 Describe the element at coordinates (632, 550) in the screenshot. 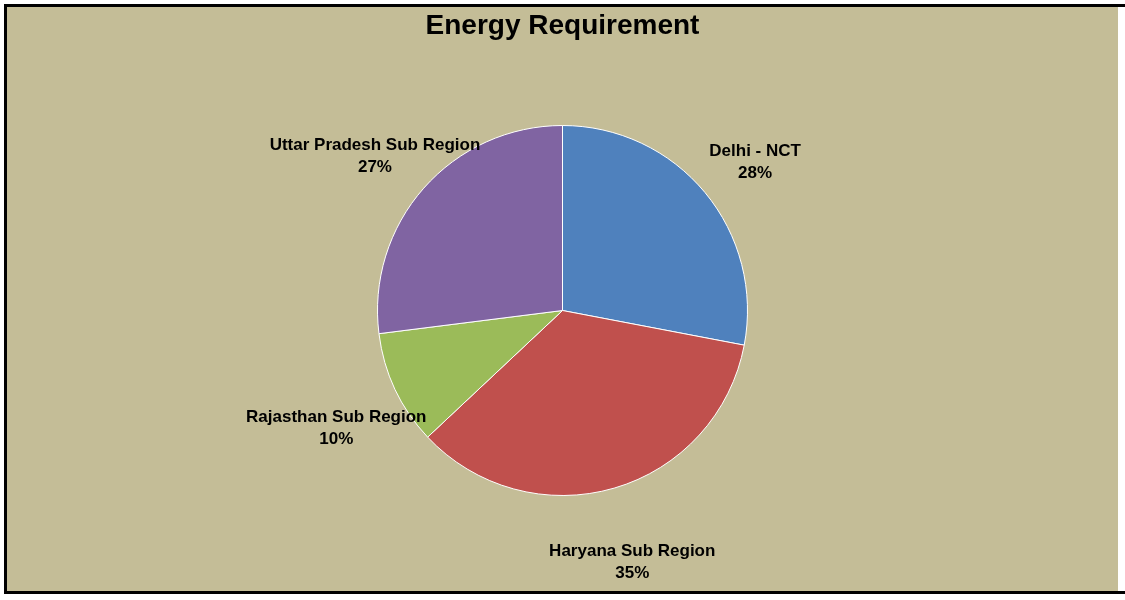

I see `slice-label: Haryana Sub Region` at that location.